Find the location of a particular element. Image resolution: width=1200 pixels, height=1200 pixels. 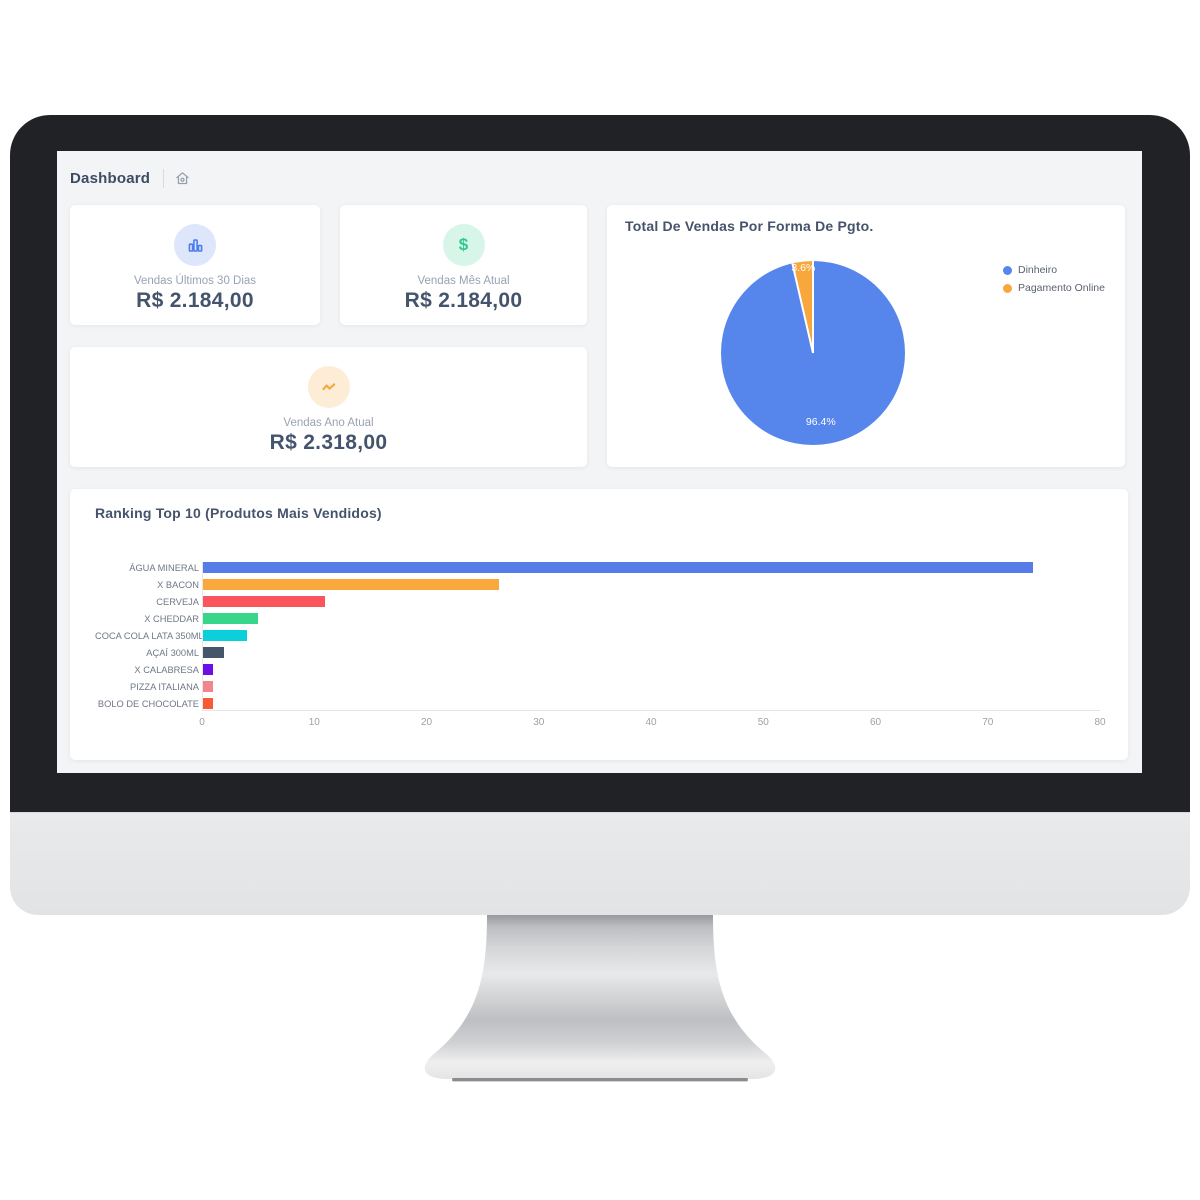

trend-zigzag-icon is located at coordinates (329, 387).